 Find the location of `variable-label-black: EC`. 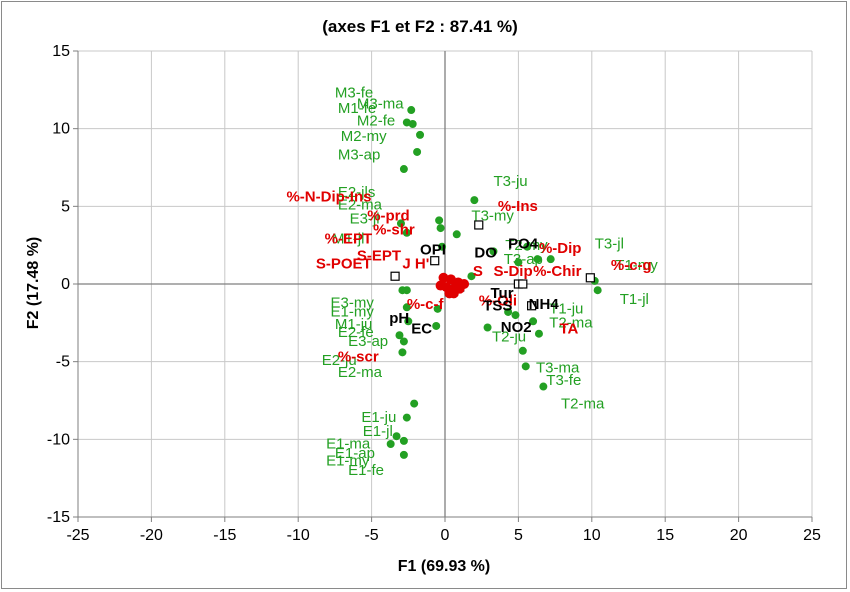

variable-label-black: EC is located at coordinates (421, 329).